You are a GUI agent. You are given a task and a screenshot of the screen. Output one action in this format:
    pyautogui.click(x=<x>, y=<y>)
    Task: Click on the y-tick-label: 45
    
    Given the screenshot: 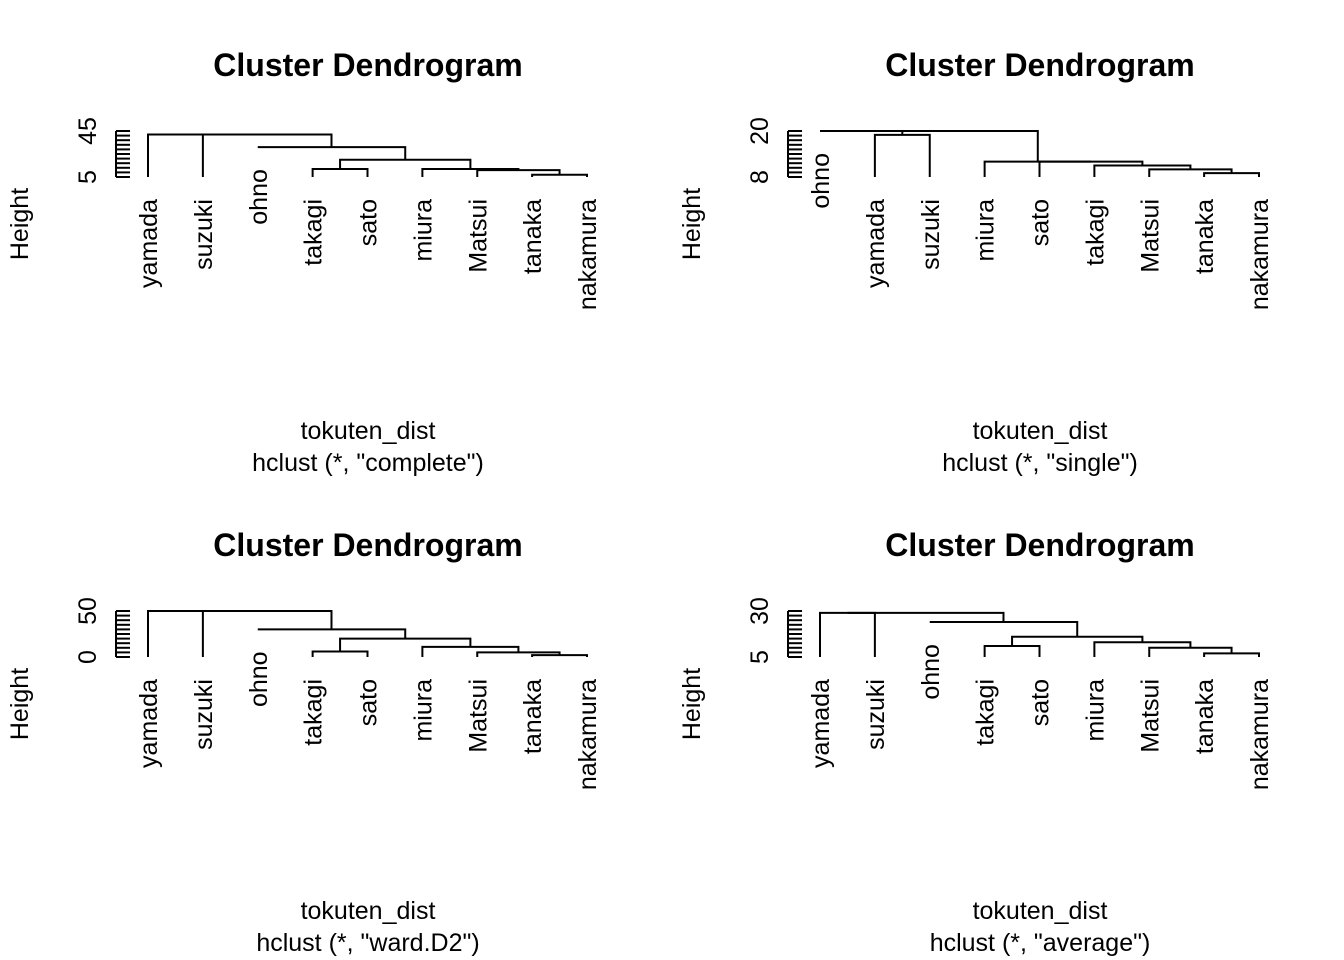 What is the action you would take?
    pyautogui.click(x=88, y=131)
    